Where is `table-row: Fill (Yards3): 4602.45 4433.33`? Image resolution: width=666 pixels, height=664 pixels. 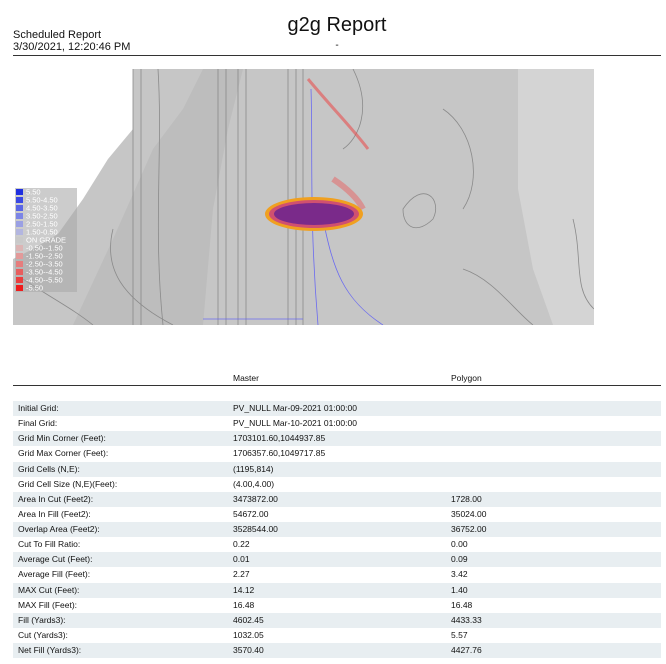 table-row: Fill (Yards3): 4602.45 4433.33 is located at coordinates (337, 620).